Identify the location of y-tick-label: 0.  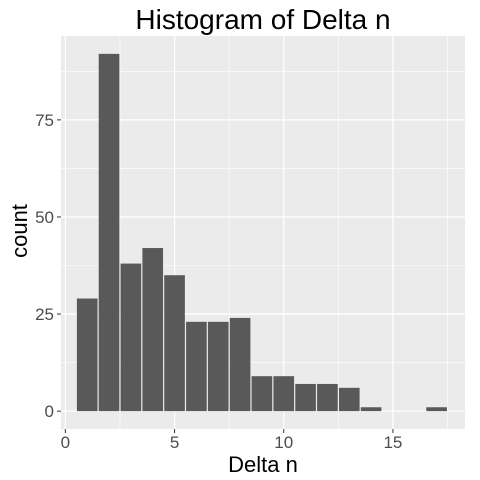
(49, 411).